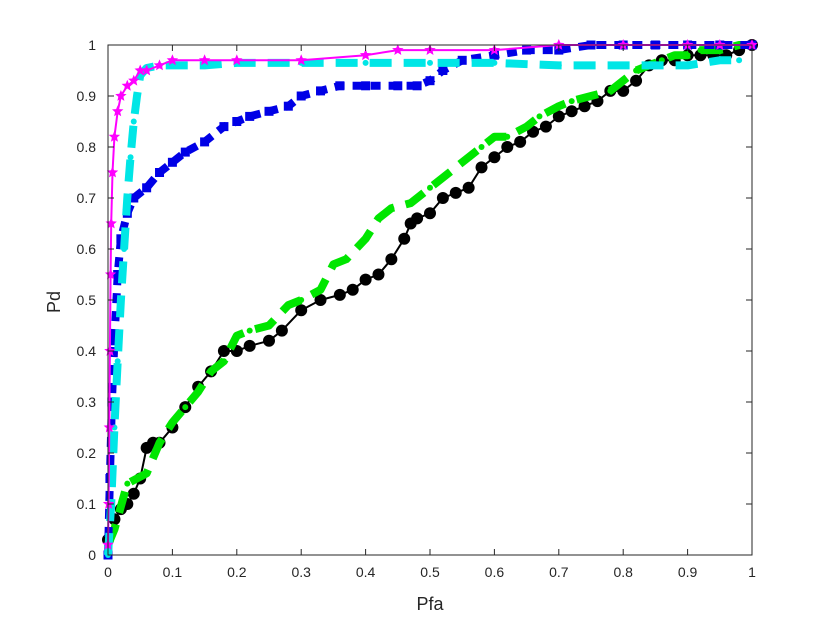  Describe the element at coordinates (301, 572) in the screenshot. I see `x-tick-label: 0.3` at that location.